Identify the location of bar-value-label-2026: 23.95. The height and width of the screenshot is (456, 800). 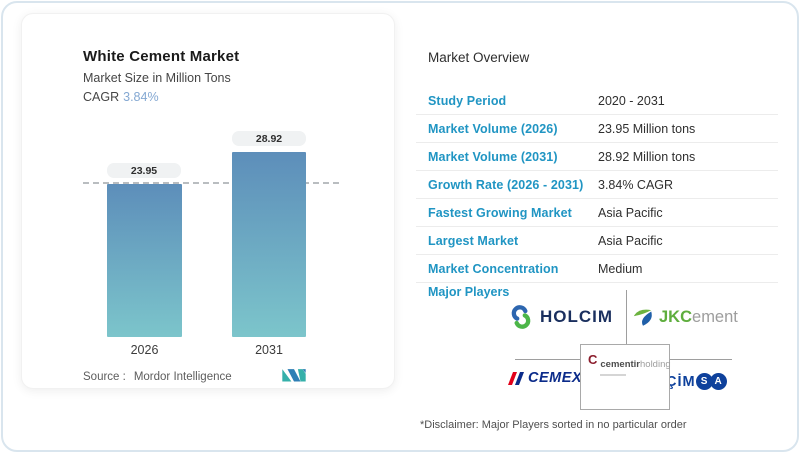
(144, 170).